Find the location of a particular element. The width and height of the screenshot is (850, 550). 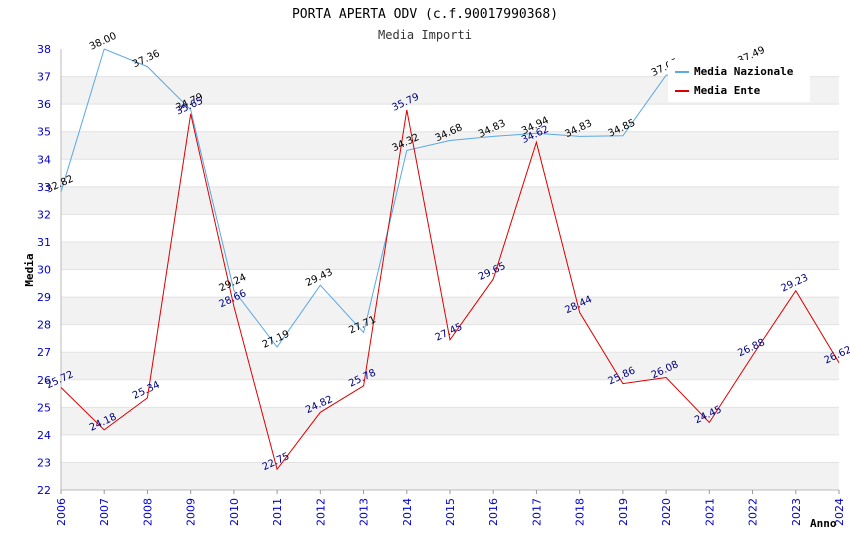

legend-box is located at coordinates (739, 81).